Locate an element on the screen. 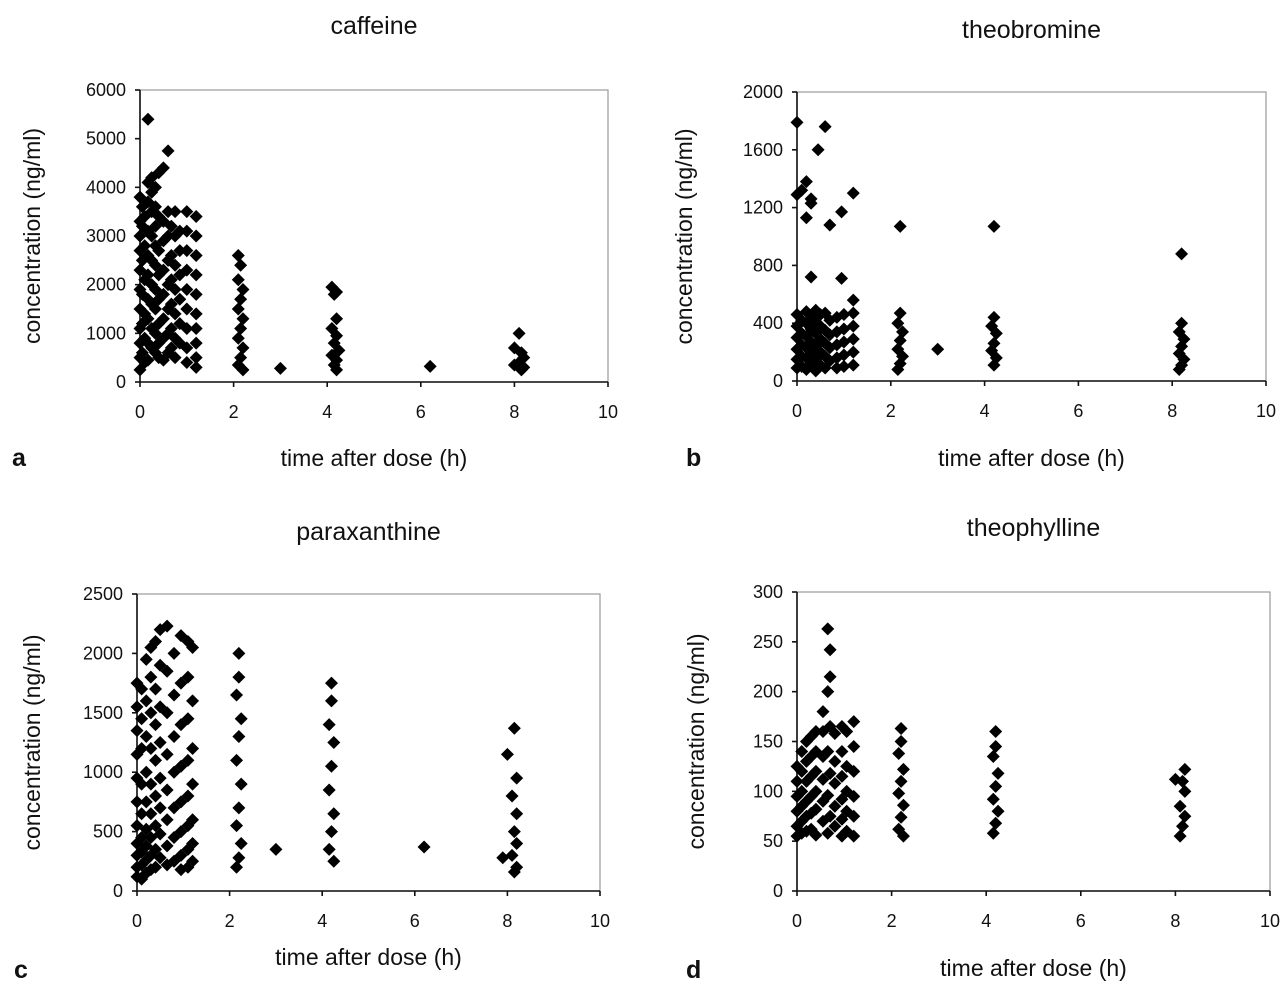 Image resolution: width=1282 pixels, height=983 pixels. y-tick-label: 100 is located at coordinates (768, 791).